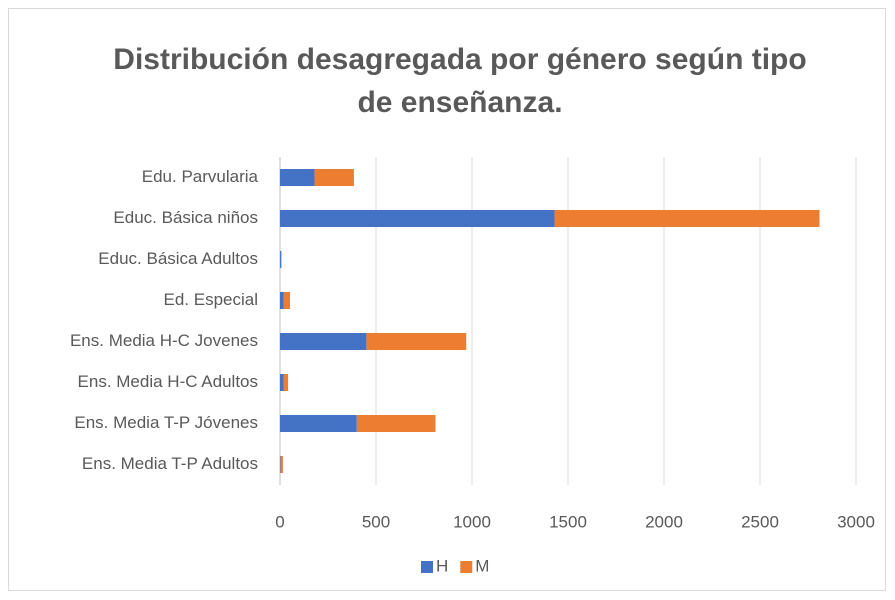 The image size is (895, 600). What do you see at coordinates (185, 217) in the screenshot?
I see `y-tick-label: Educ. Básica niños` at bounding box center [185, 217].